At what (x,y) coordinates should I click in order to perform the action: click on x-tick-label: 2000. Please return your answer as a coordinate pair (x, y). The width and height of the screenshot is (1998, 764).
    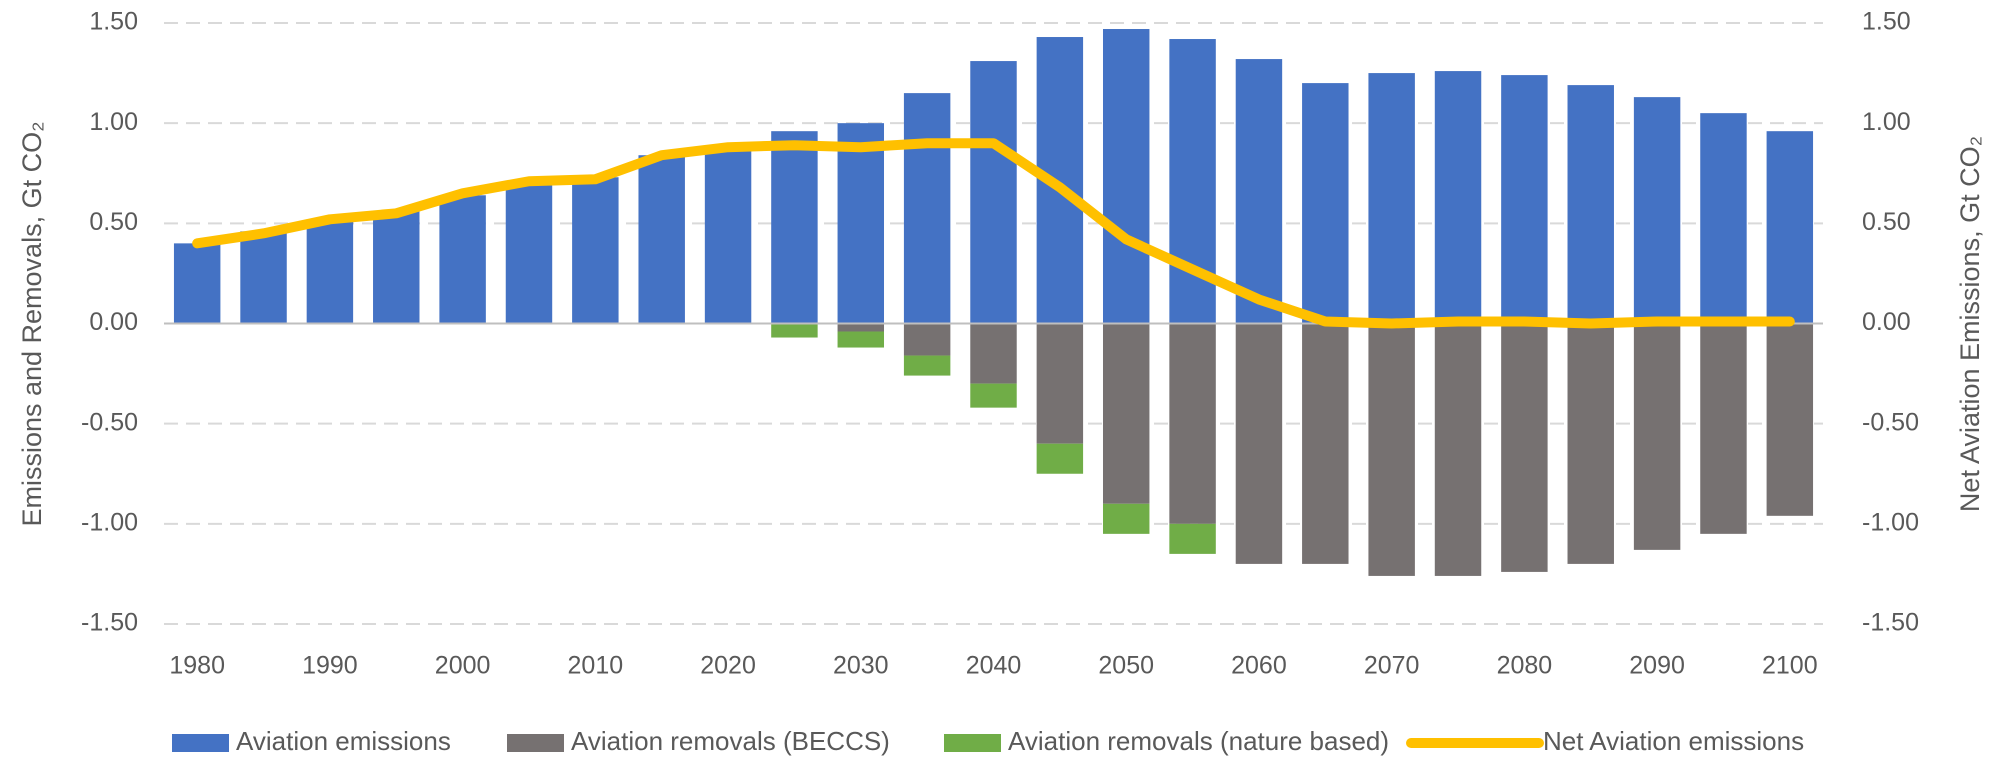
    Looking at the image, I should click on (463, 666).